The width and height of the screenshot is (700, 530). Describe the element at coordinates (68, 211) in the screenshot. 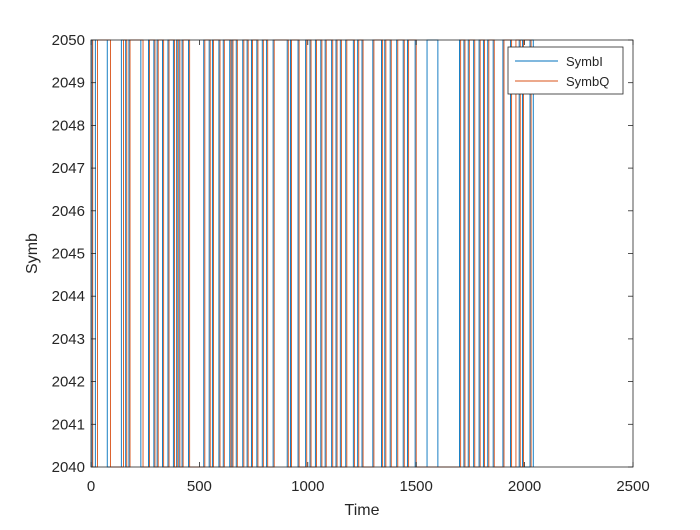

I see `y-tick-label: 2046` at that location.